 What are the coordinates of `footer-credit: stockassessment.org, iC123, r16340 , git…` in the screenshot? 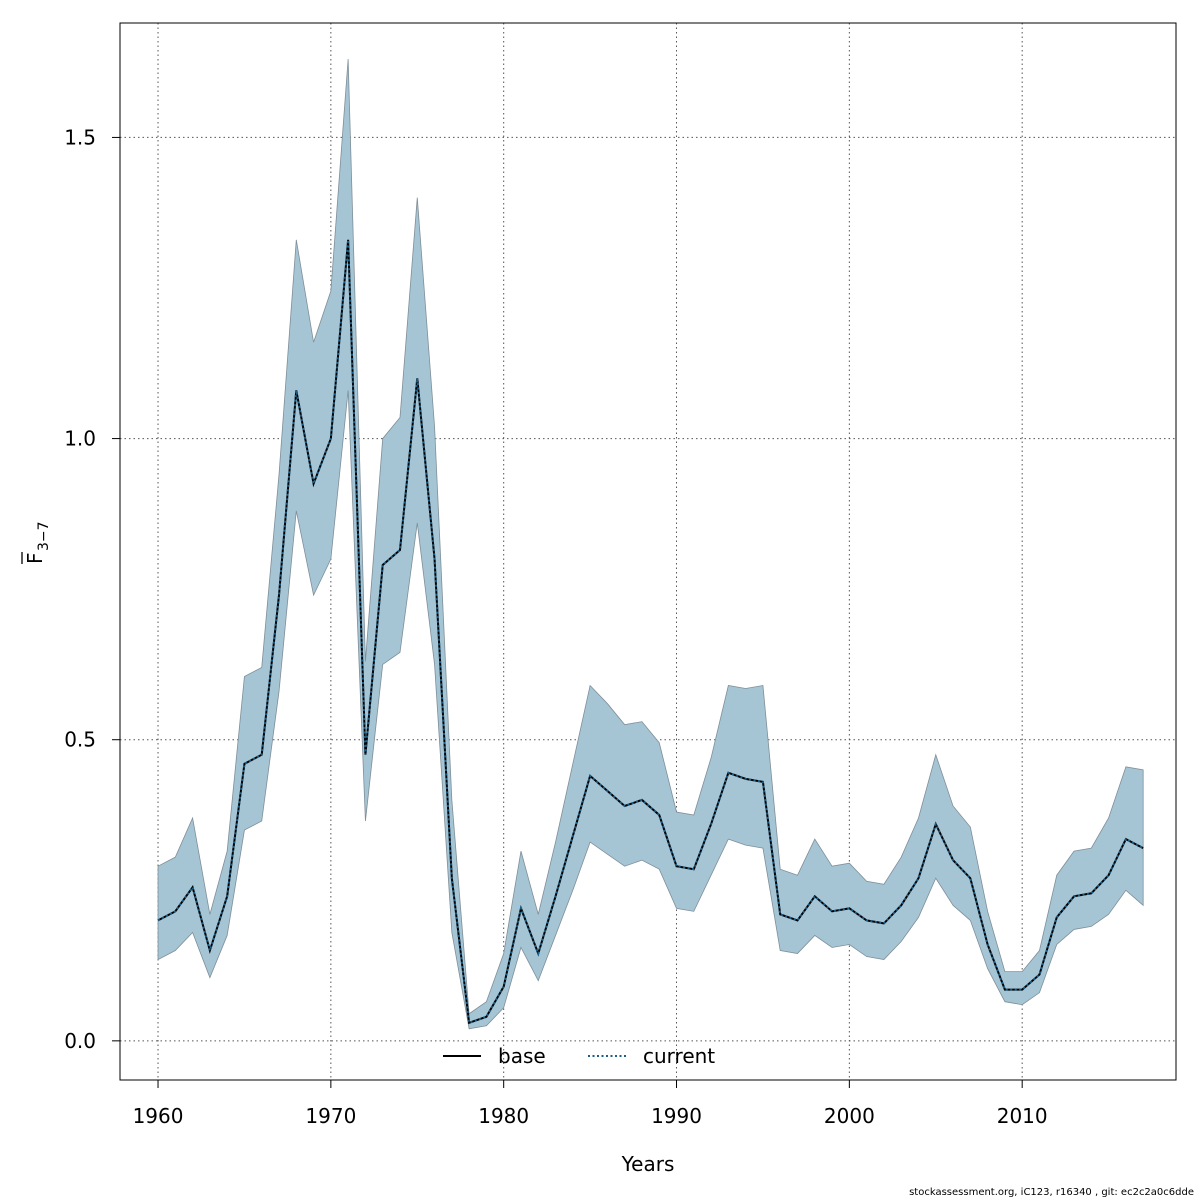 It's located at (1051, 1192).